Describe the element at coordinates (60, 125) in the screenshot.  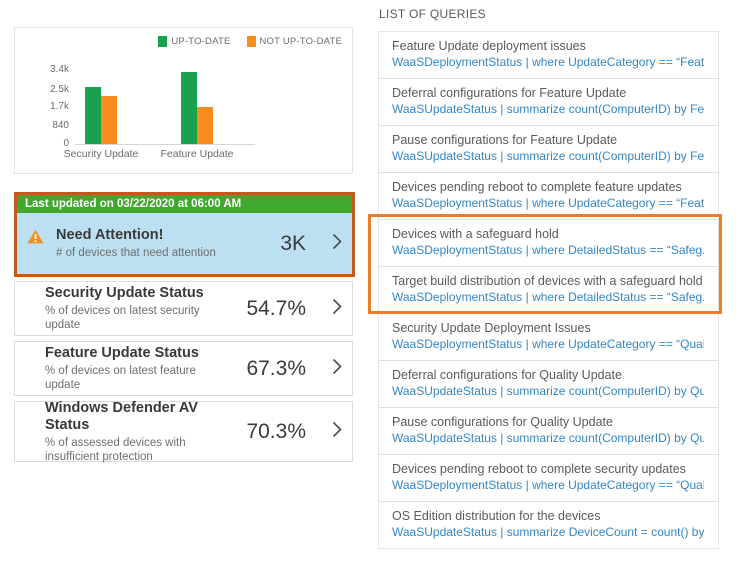
I see `y-tick-label: 840` at that location.